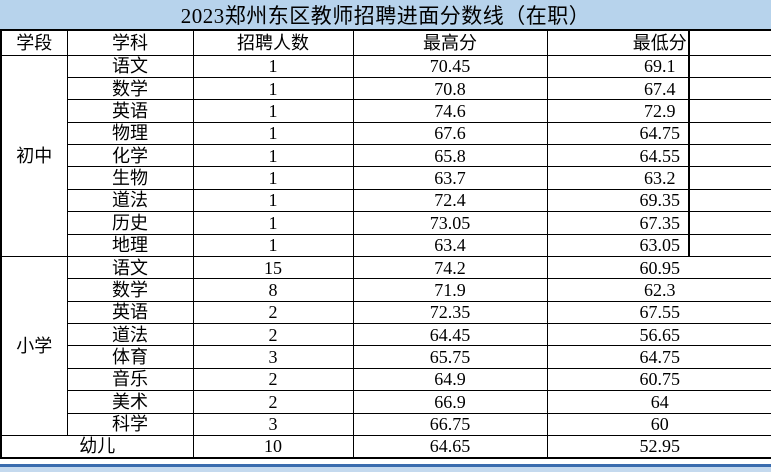  What do you see at coordinates (658, 446) in the screenshot?
I see `min-score-cell: 52.95` at bounding box center [658, 446].